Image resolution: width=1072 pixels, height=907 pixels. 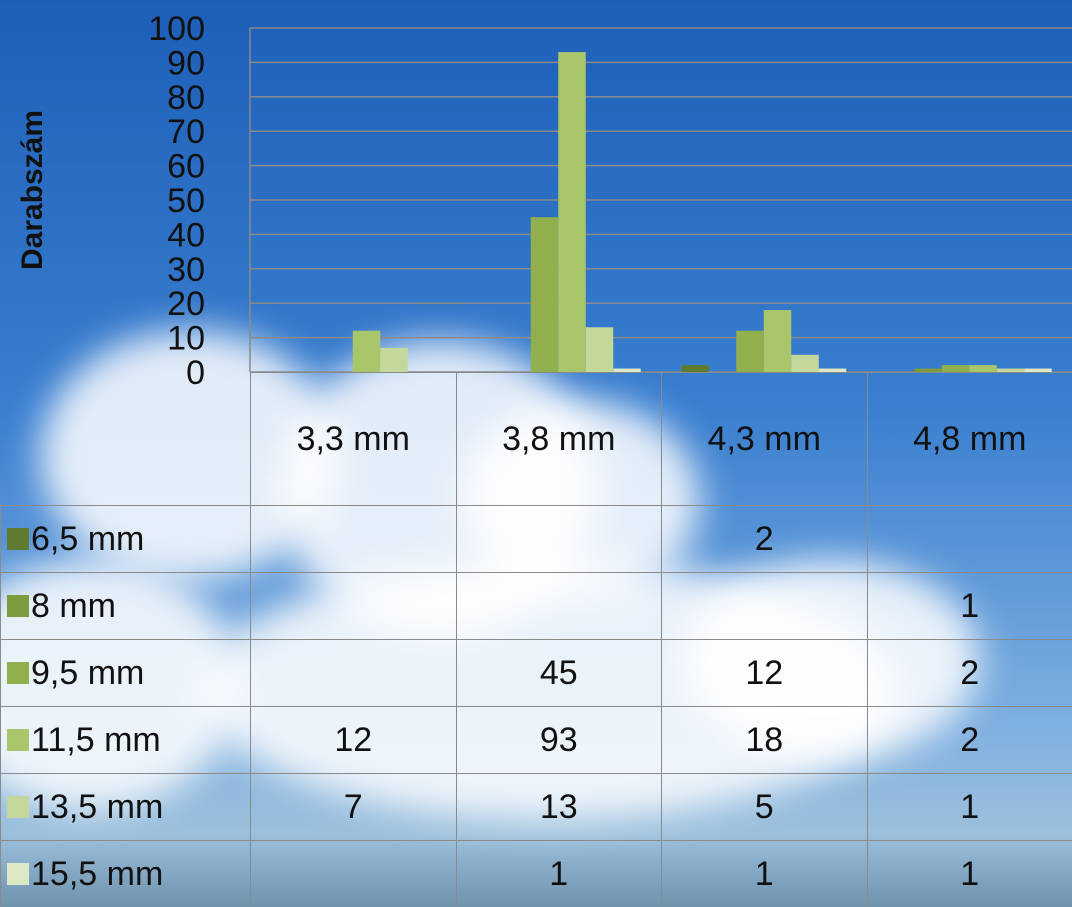 What do you see at coordinates (125, 873) in the screenshot?
I see `legend-entry: 15,5 mm` at bounding box center [125, 873].